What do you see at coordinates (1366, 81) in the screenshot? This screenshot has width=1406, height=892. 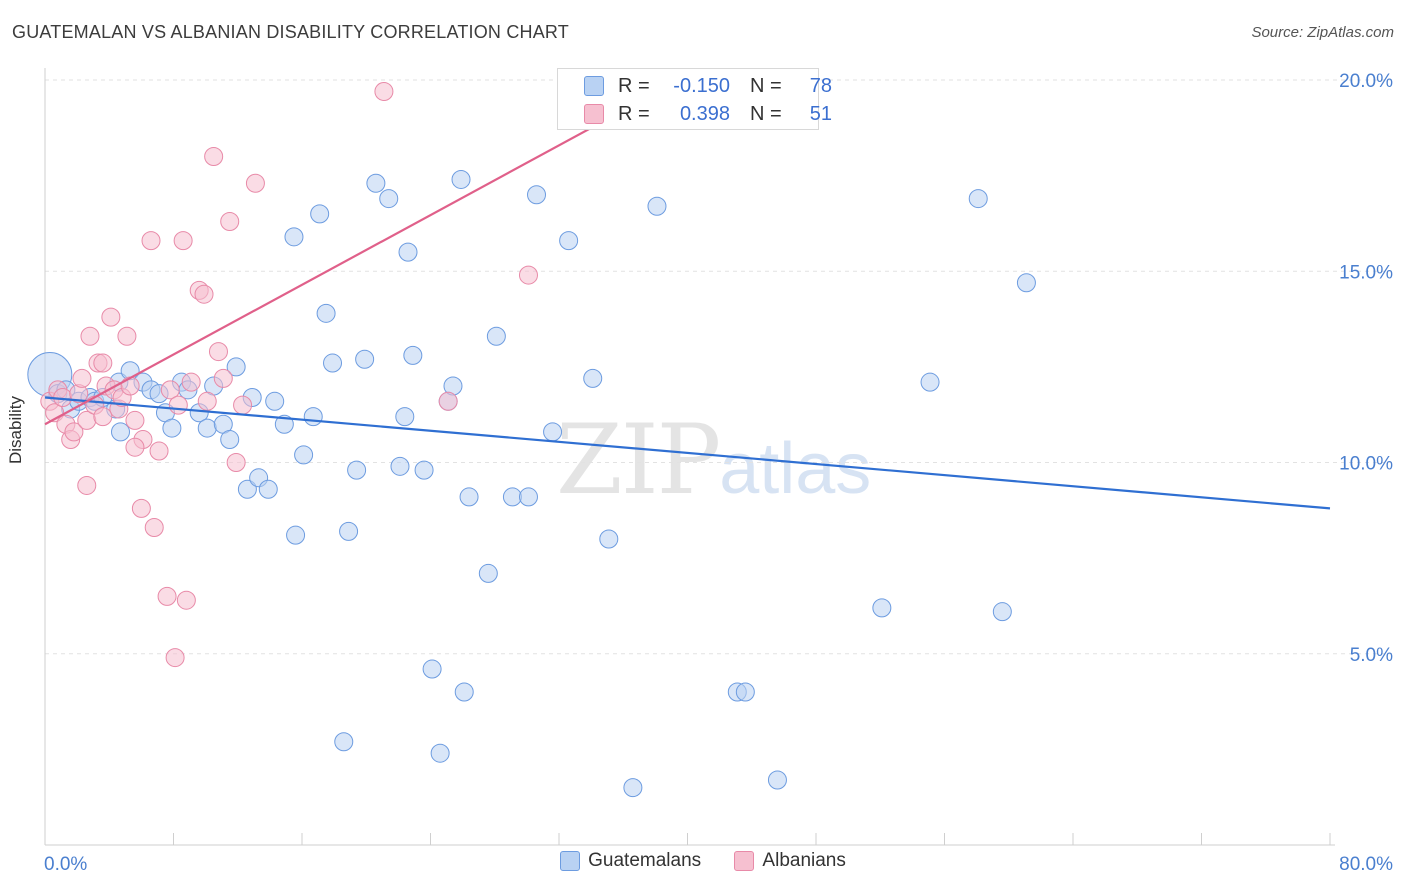 I see `y-tick-label: 20.0%` at bounding box center [1366, 81].